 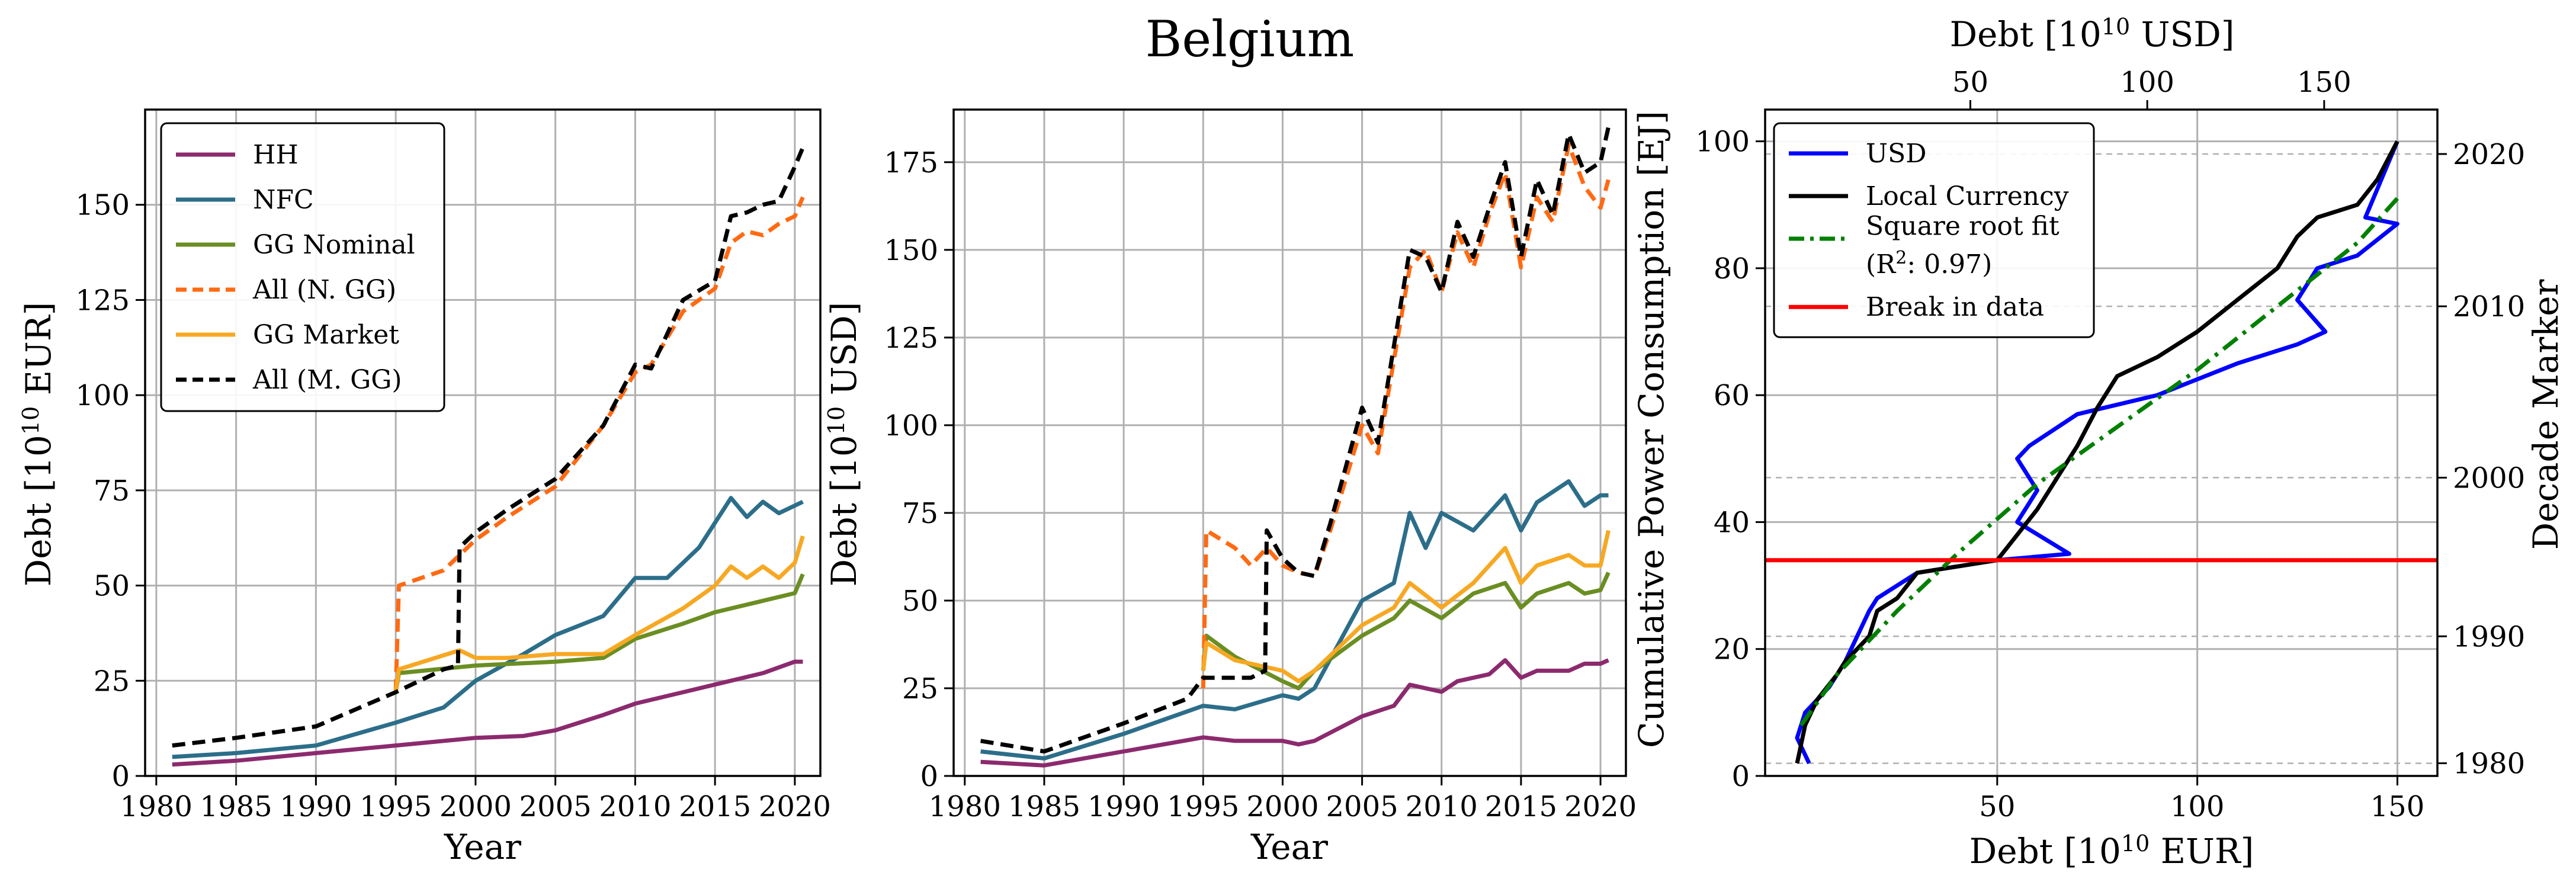 I want to click on chart1-ylabel-post: EUR], so click(x=38, y=354).